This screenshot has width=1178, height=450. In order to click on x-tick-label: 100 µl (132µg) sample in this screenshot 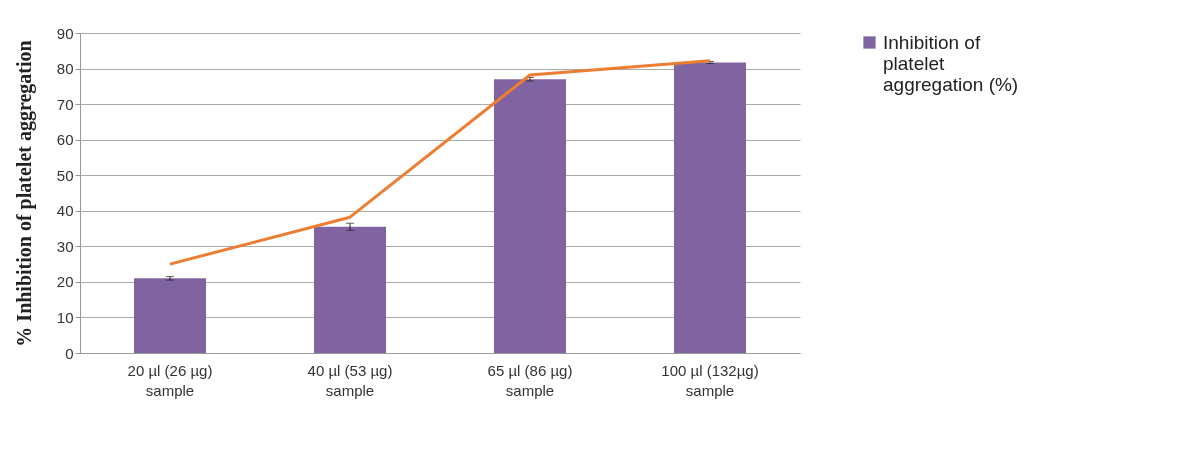, I will do `click(710, 380)`.